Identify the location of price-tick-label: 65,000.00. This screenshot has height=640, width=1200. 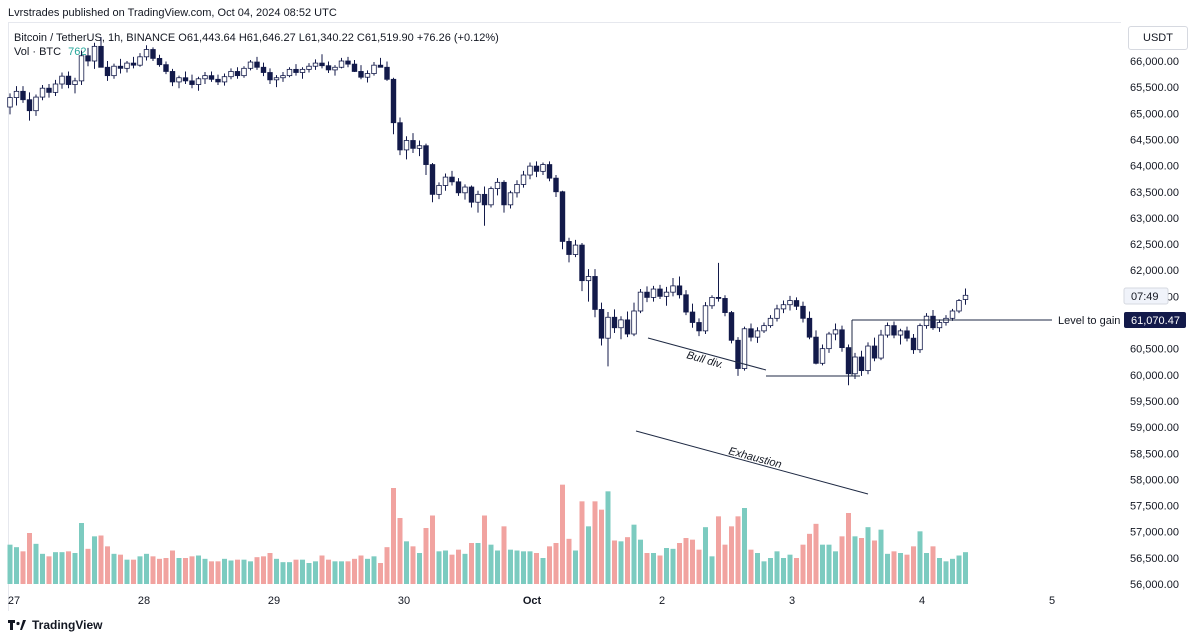
(1154, 114).